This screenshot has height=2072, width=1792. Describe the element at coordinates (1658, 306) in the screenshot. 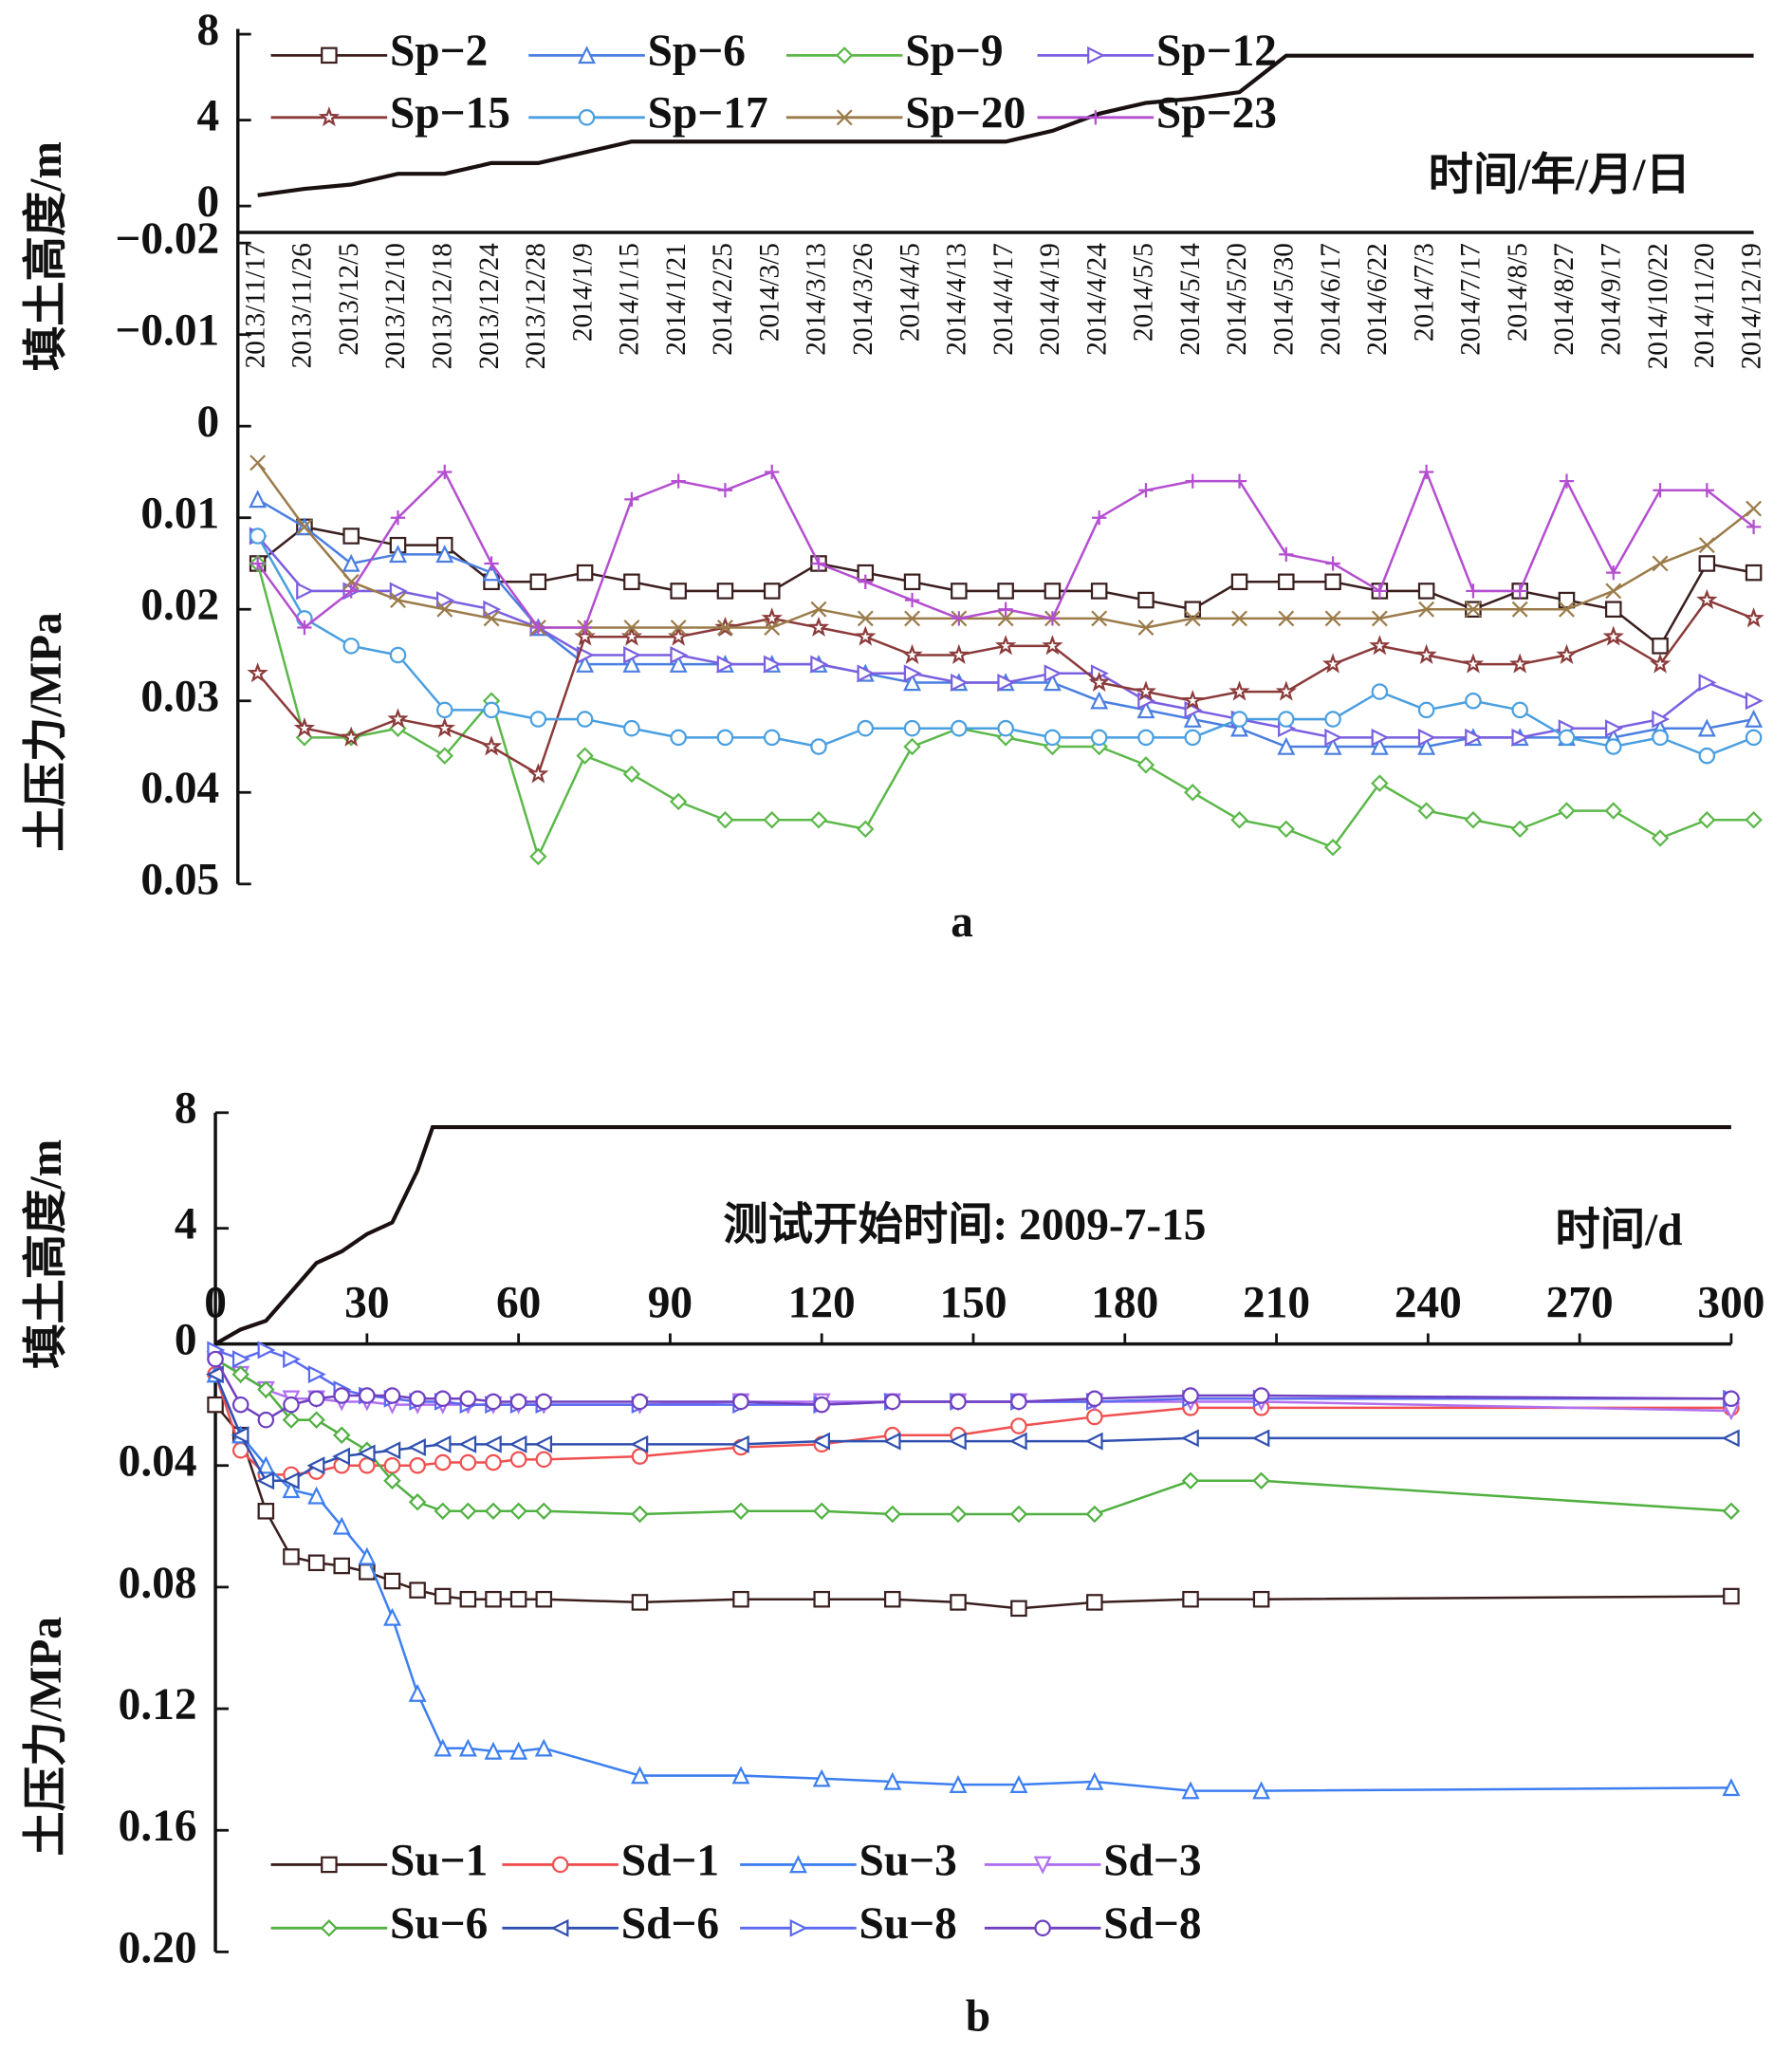

I see `x-tick-label: 2014/10/22` at that location.